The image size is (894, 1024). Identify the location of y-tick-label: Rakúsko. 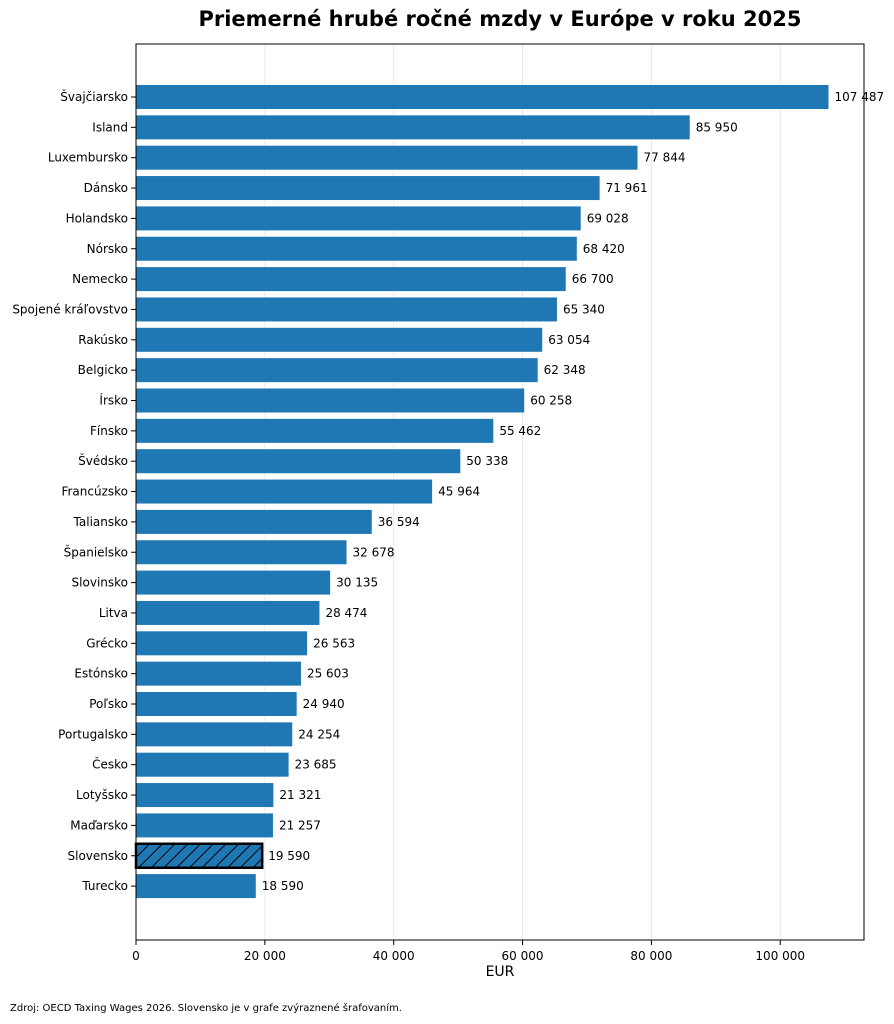
(103, 340).